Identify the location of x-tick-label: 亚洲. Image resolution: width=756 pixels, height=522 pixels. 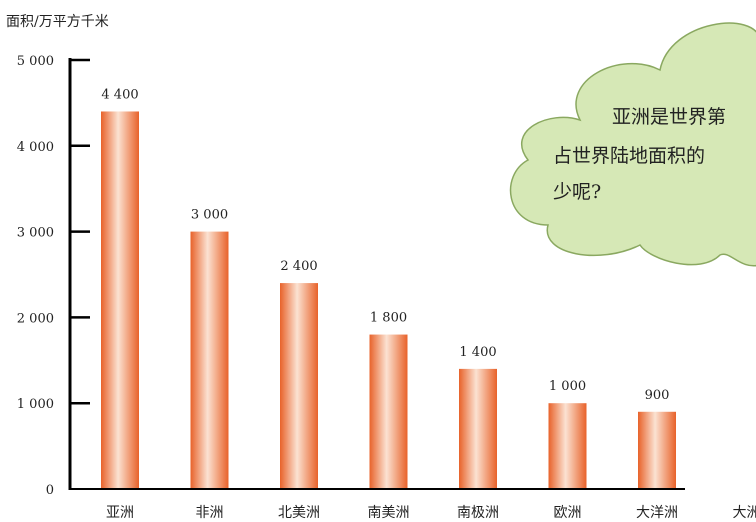
(120, 513).